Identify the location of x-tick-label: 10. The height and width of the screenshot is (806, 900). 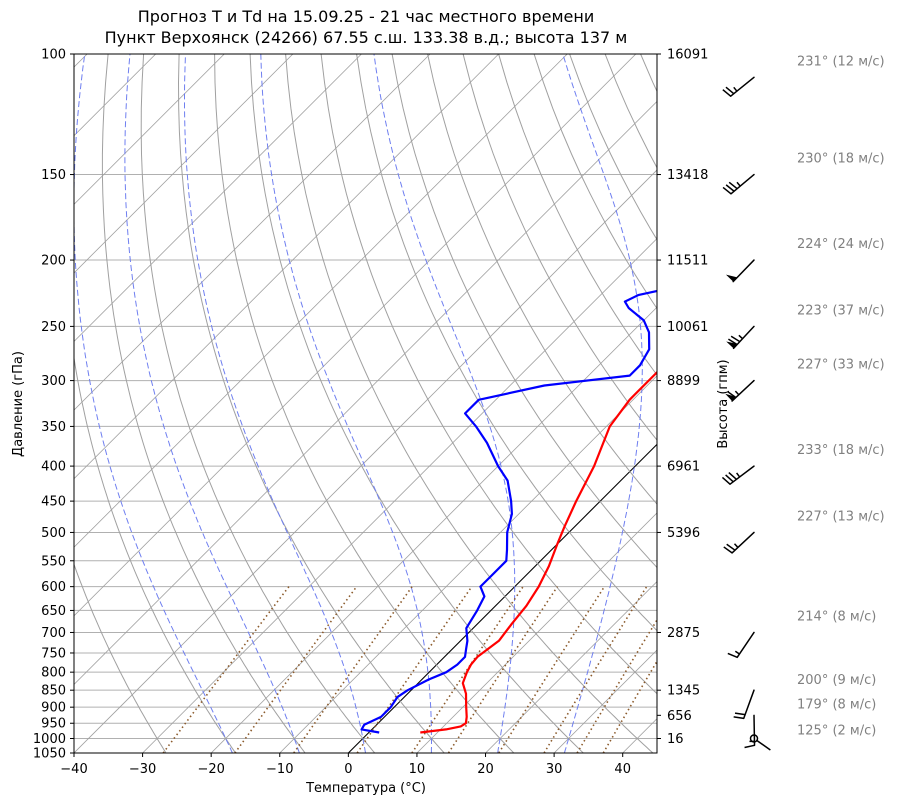
(417, 769).